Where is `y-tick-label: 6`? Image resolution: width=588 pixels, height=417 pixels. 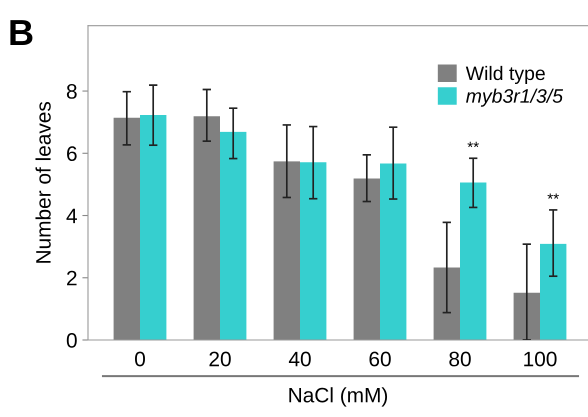 y-tick-label: 6 is located at coordinates (72, 154).